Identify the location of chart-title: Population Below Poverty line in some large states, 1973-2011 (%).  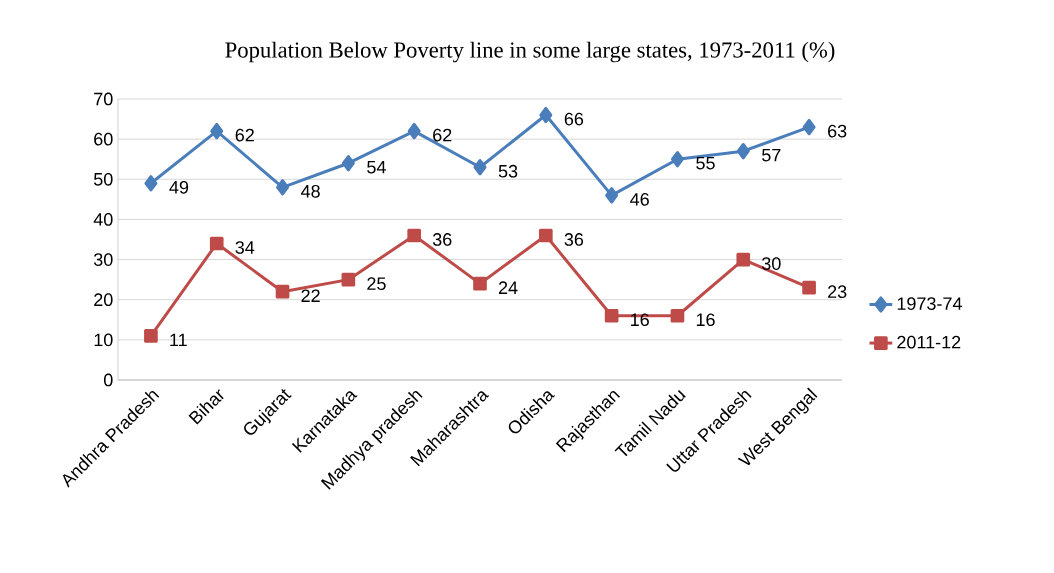
(530, 52).